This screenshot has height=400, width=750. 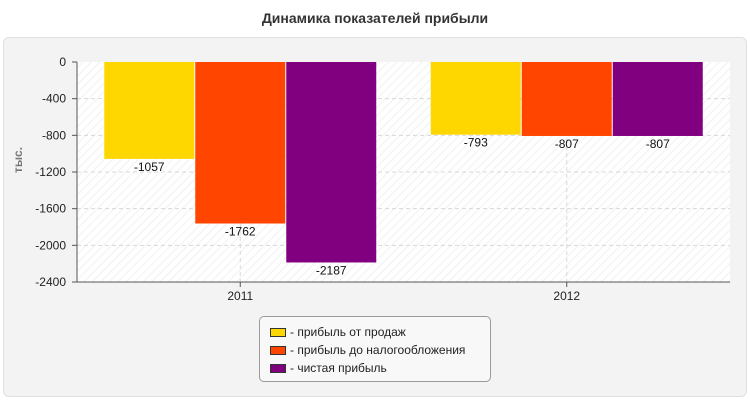 I want to click on legend-label: - прибыль от продаж, so click(x=348, y=332).